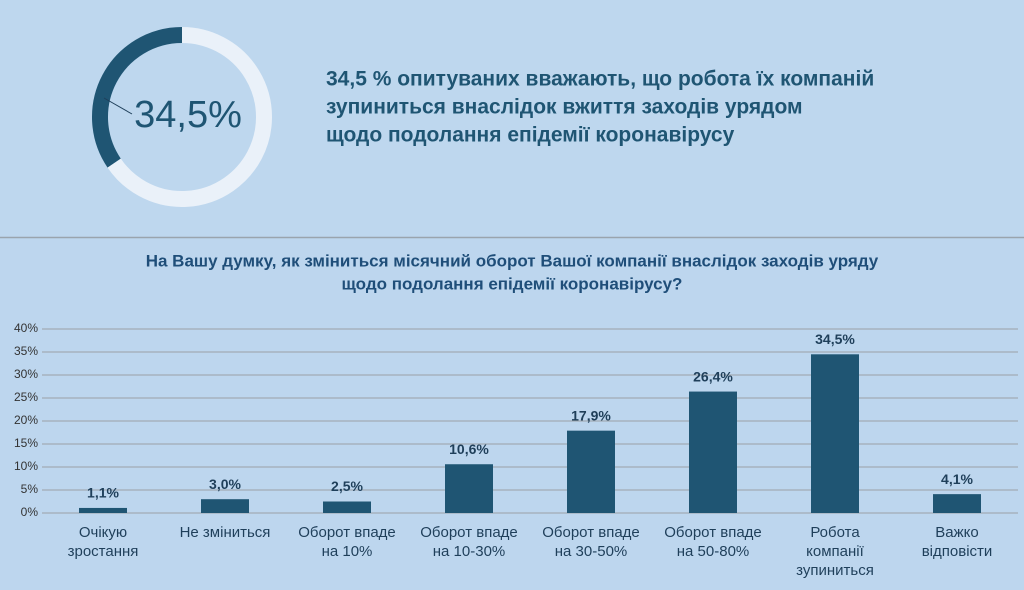 Image resolution: width=1024 pixels, height=590 pixels. What do you see at coordinates (512, 283) in the screenshot?
I see `chart-title: щодо подолання епідемії коронавірусу?` at bounding box center [512, 283].